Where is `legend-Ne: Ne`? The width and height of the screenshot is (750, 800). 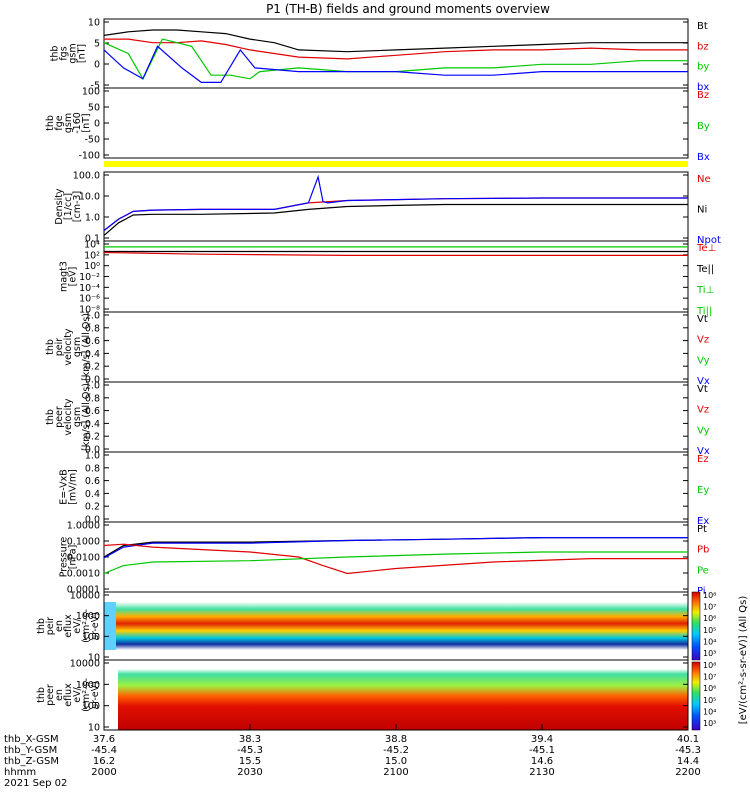 legend-Ne: Ne is located at coordinates (704, 179).